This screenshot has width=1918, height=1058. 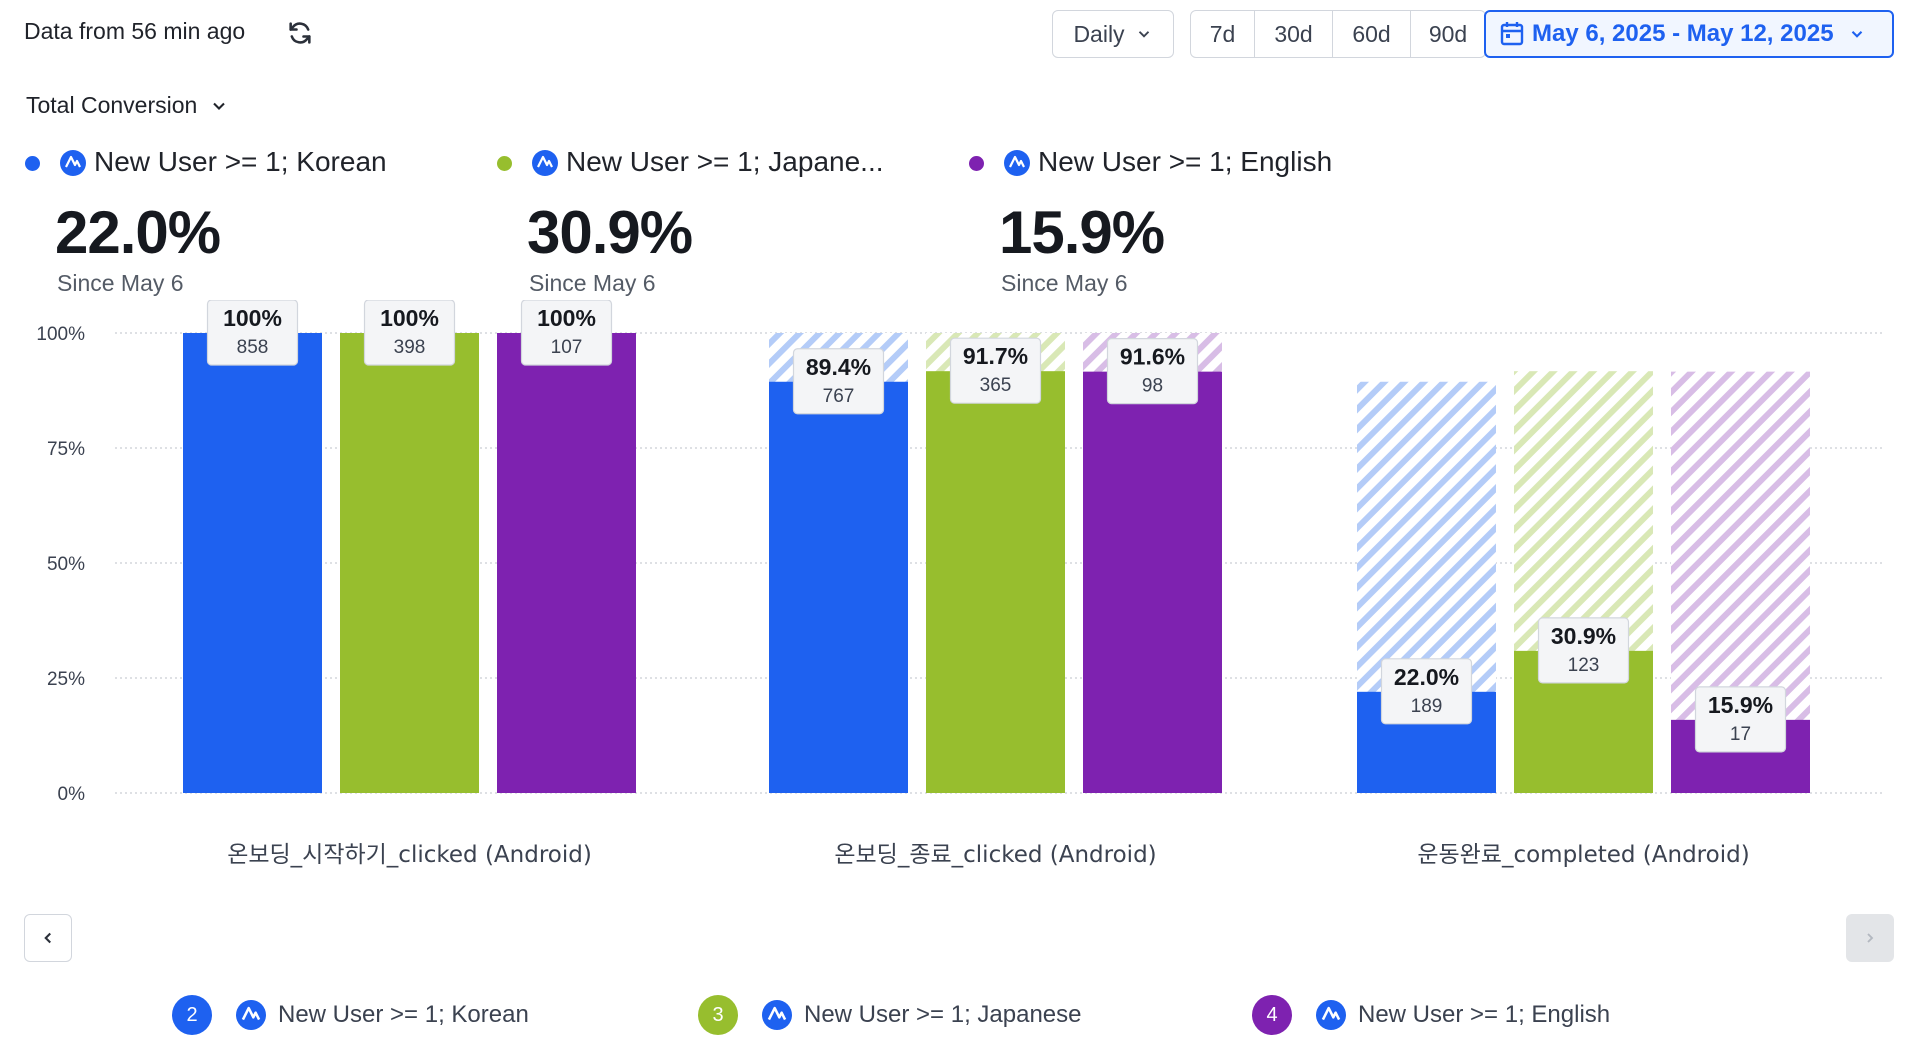 What do you see at coordinates (1294, 34) in the screenshot?
I see `range-30d-button: 30d` at bounding box center [1294, 34].